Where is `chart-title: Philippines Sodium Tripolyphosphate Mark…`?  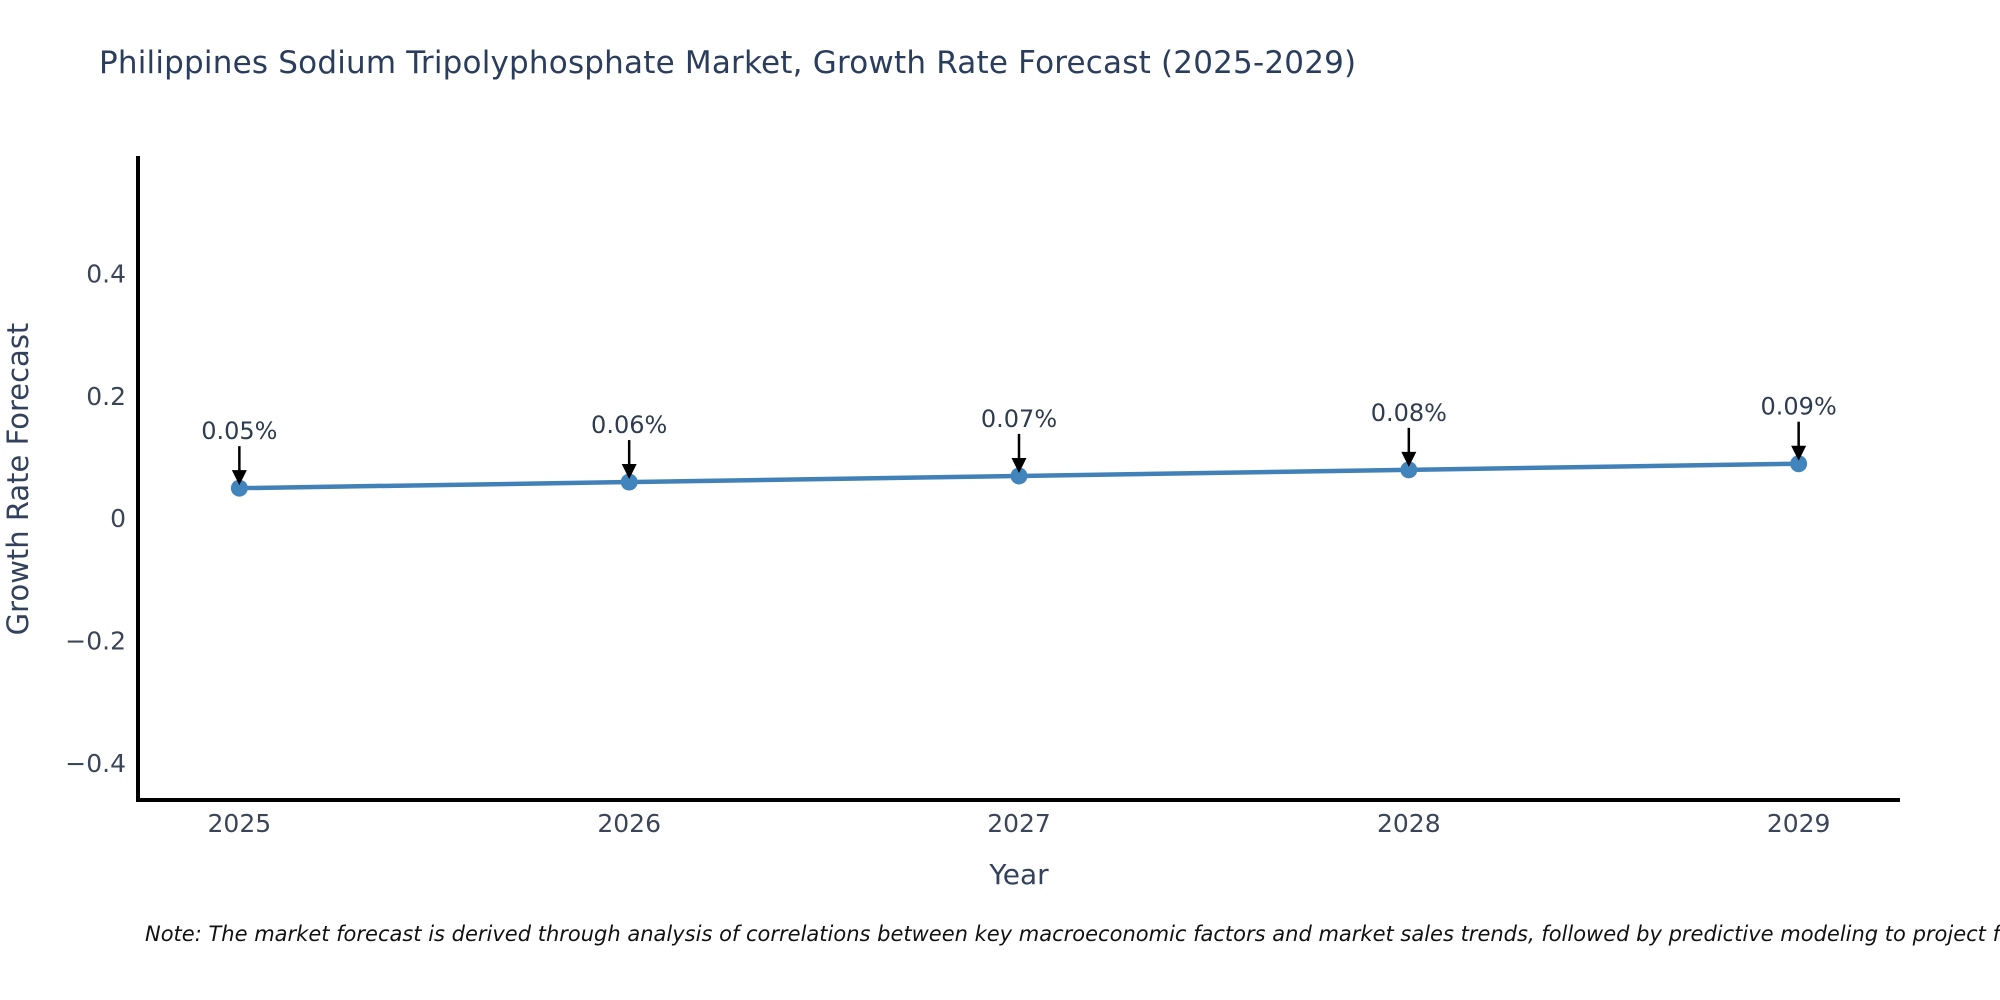 chart-title: Philippines Sodium Tripolyphosphate Mark… is located at coordinates (728, 63).